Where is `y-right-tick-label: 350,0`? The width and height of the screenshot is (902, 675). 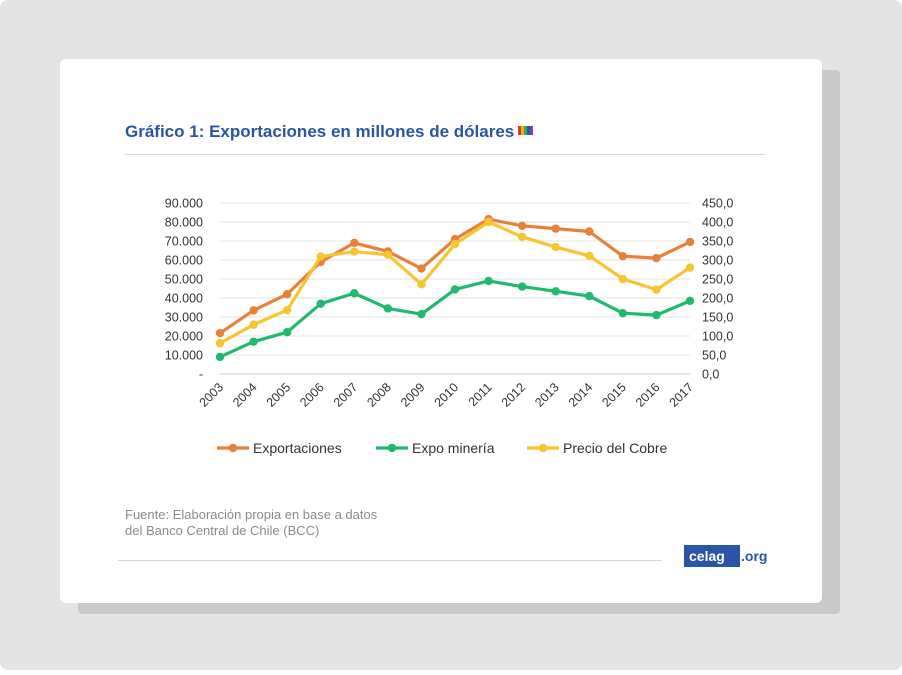 y-right-tick-label: 350,0 is located at coordinates (717, 242).